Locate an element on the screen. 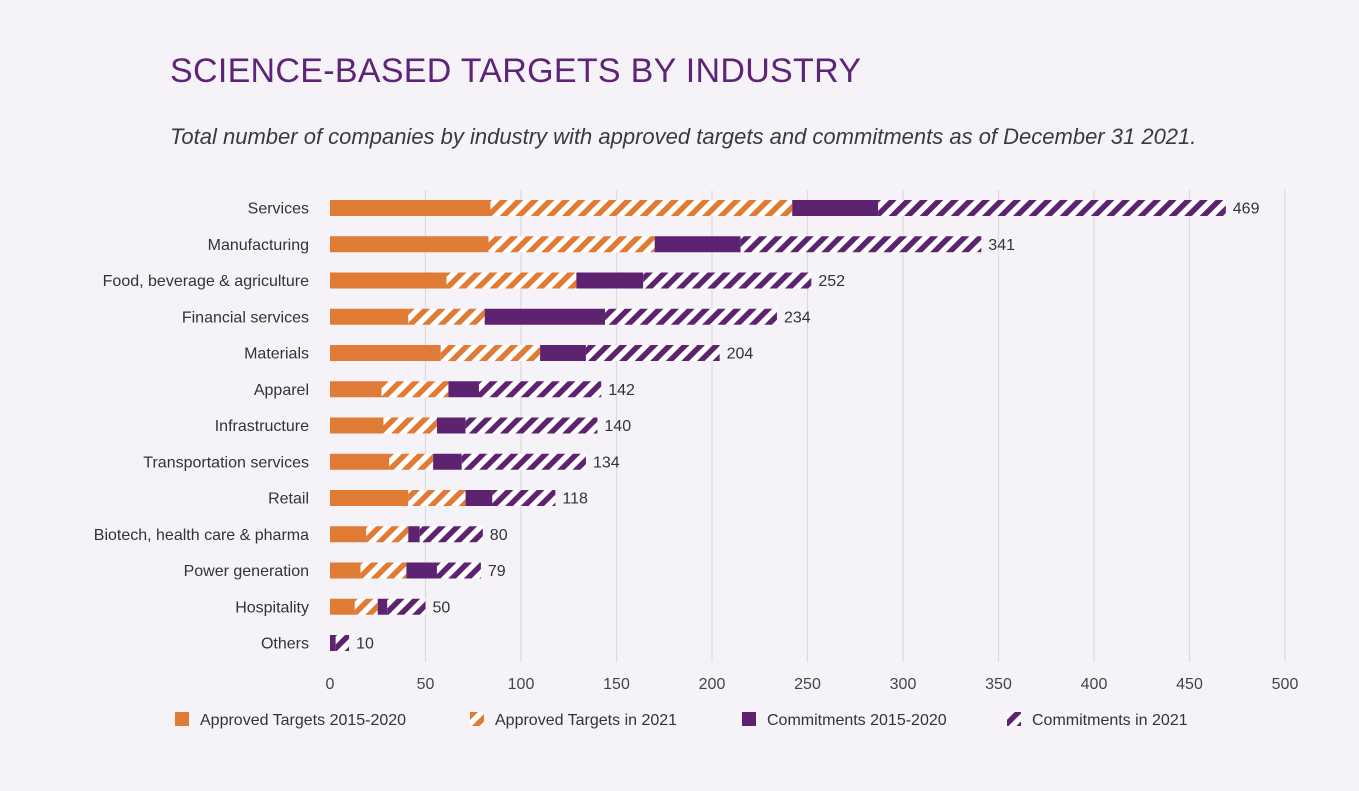 This screenshot has width=1359, height=791. category-label: Food, beverage & agriculture is located at coordinates (206, 281).